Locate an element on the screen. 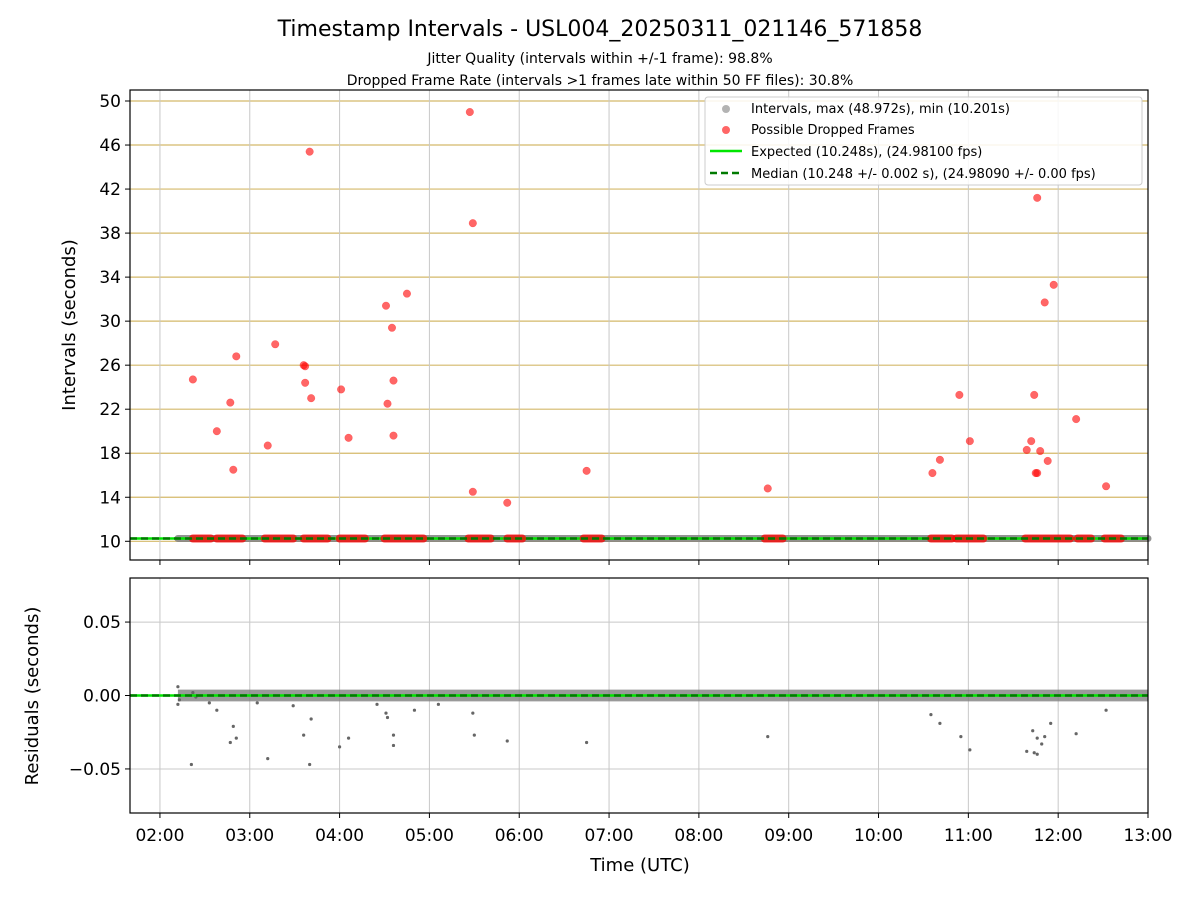 The height and width of the screenshot is (900, 1200). residuals-points is located at coordinates (642, 726).